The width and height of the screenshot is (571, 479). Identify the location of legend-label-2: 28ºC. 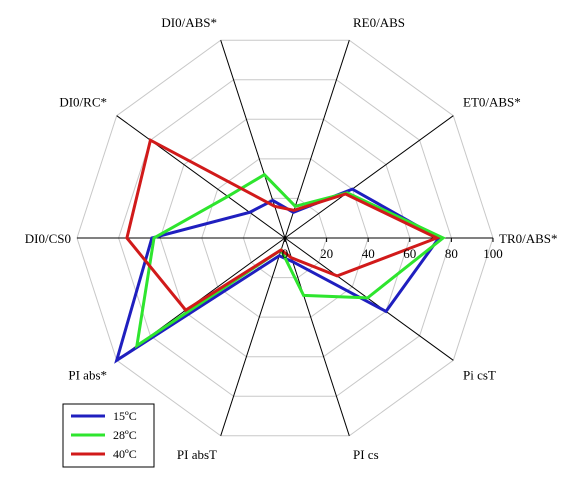
(125, 435).